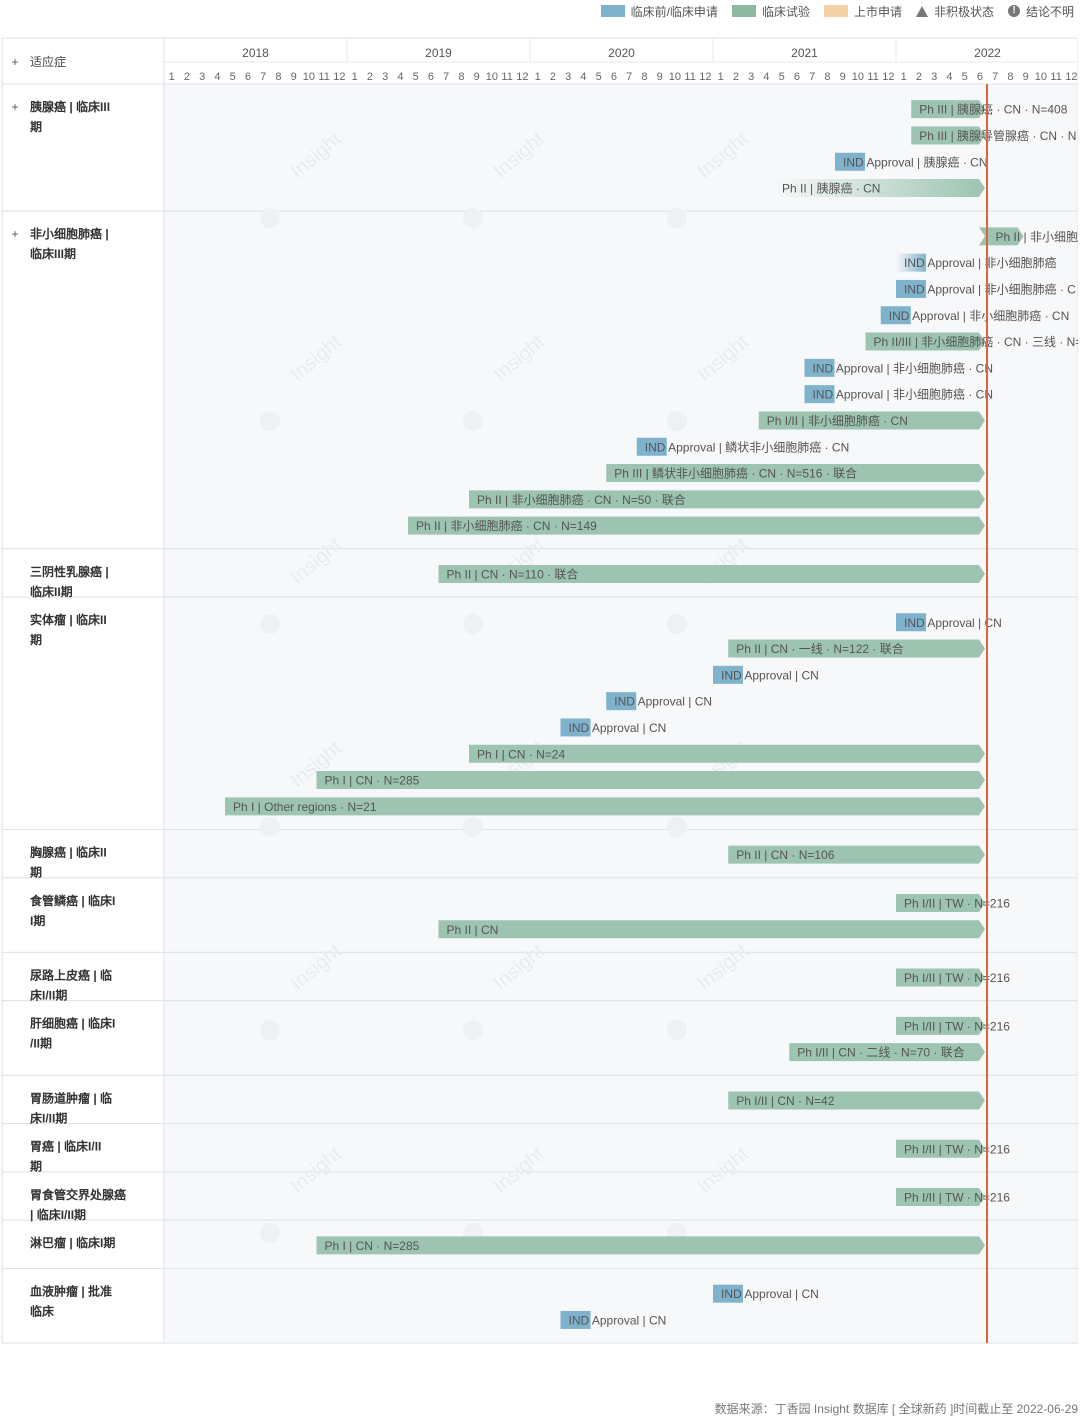 This screenshot has height=1421, width=1080. What do you see at coordinates (963, 11) in the screenshot?
I see `legend-label: 非积极状态` at bounding box center [963, 11].